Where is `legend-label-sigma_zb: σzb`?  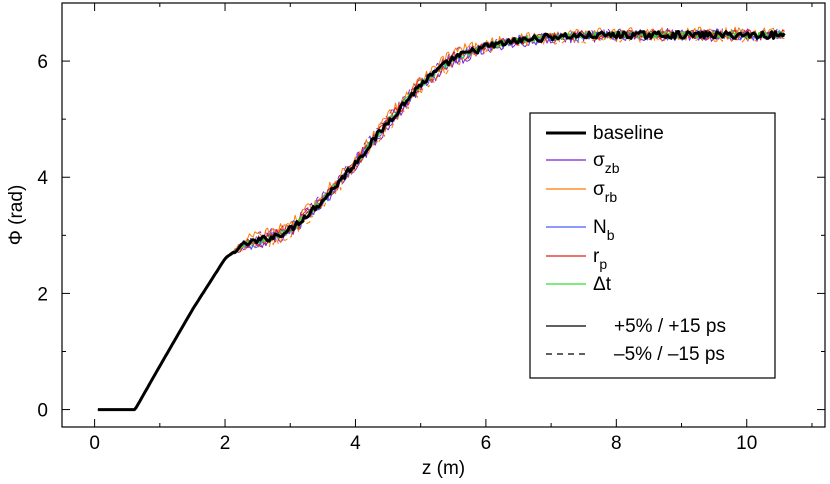 legend-label-sigma_zb: σzb is located at coordinates (606, 163).